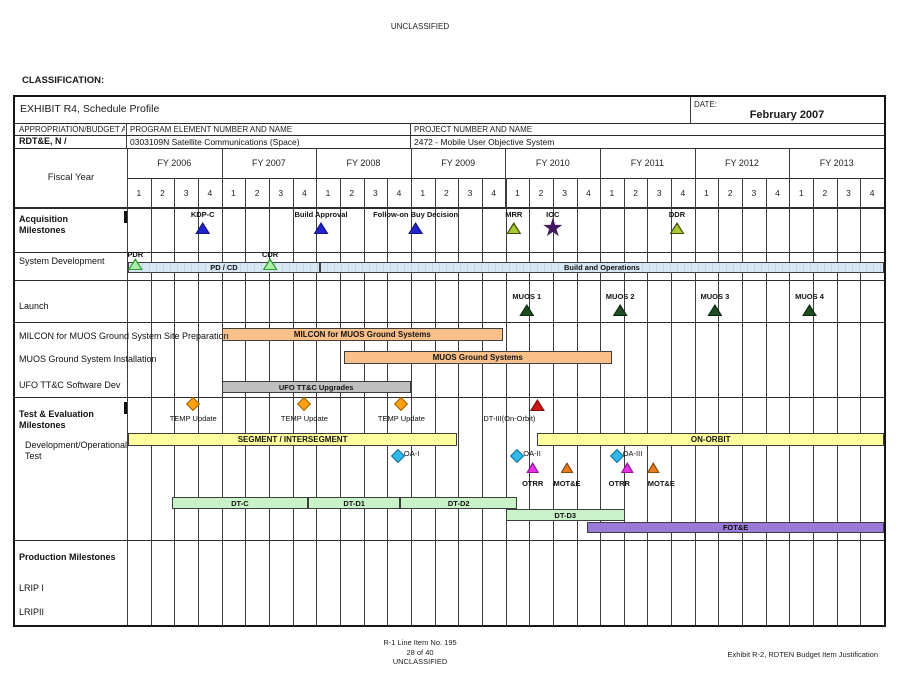 This screenshot has width=900, height=683. I want to click on marker-fill-otrr, so click(627, 468).